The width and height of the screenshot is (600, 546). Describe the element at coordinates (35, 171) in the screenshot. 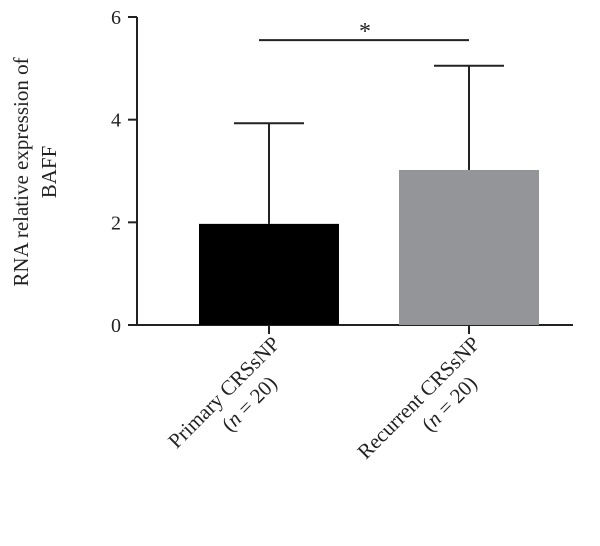

I see `y-axis-label: RNA relative expression of BAFF` at that location.